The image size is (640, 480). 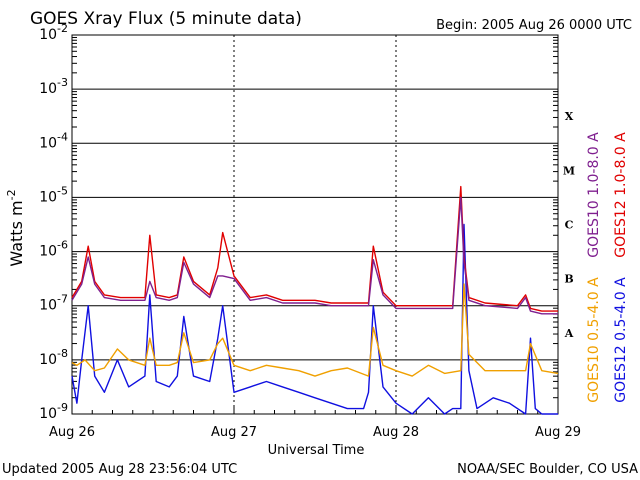 I want to click on flare-class-label: C, so click(x=569, y=225).